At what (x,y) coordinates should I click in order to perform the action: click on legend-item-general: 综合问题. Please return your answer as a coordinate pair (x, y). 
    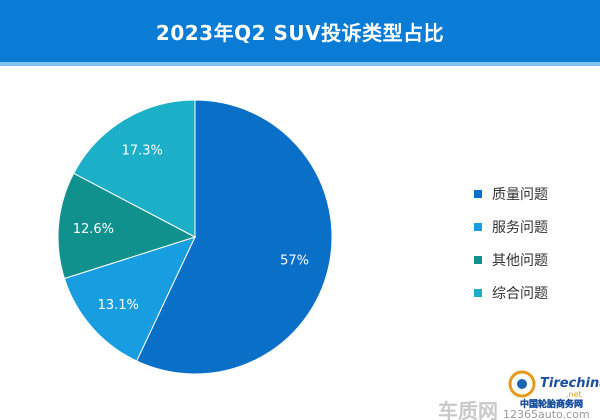
    Looking at the image, I should click on (511, 293).